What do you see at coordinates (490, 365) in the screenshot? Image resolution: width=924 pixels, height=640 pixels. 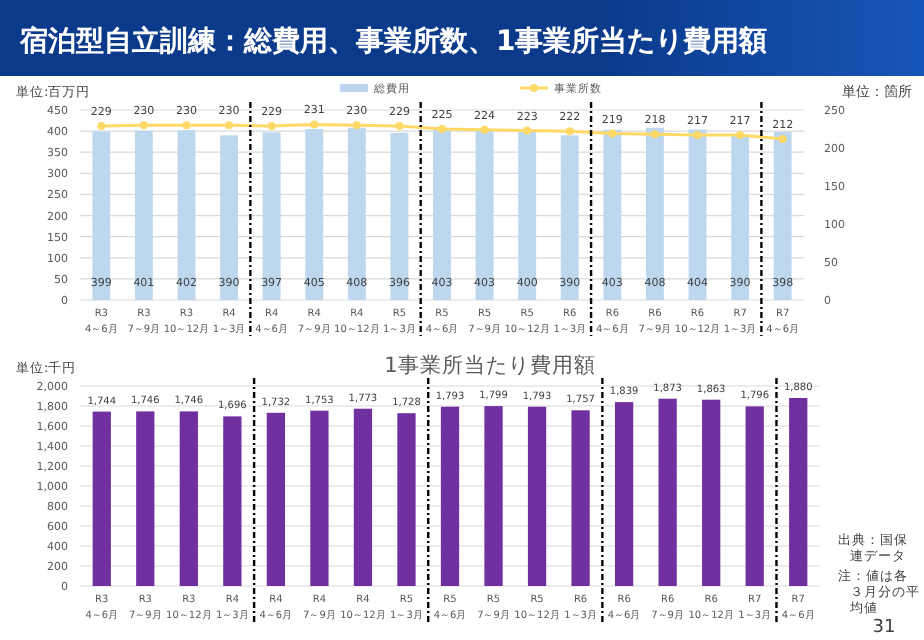 I see `chart-title: 1事業所当たり費用額` at bounding box center [490, 365].